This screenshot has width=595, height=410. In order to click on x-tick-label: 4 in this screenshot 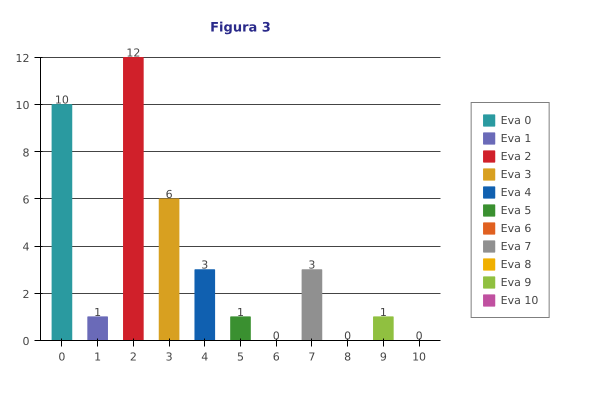, I will do `click(204, 357)`.